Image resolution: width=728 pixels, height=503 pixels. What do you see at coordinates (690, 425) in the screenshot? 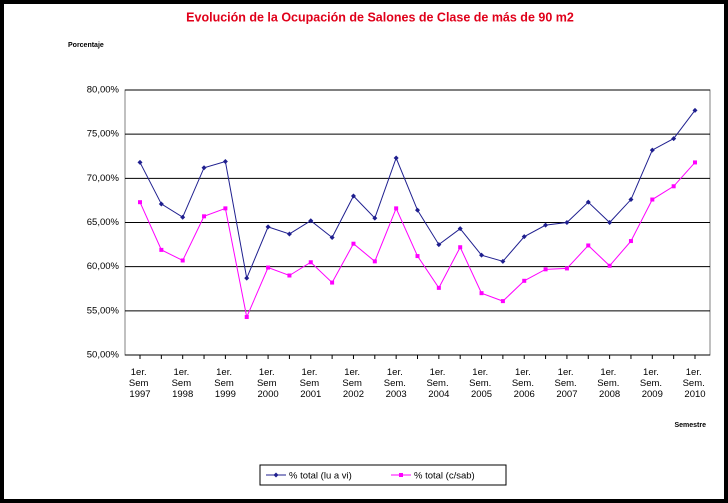
I see `x-axis-label: Semestre` at bounding box center [690, 425].